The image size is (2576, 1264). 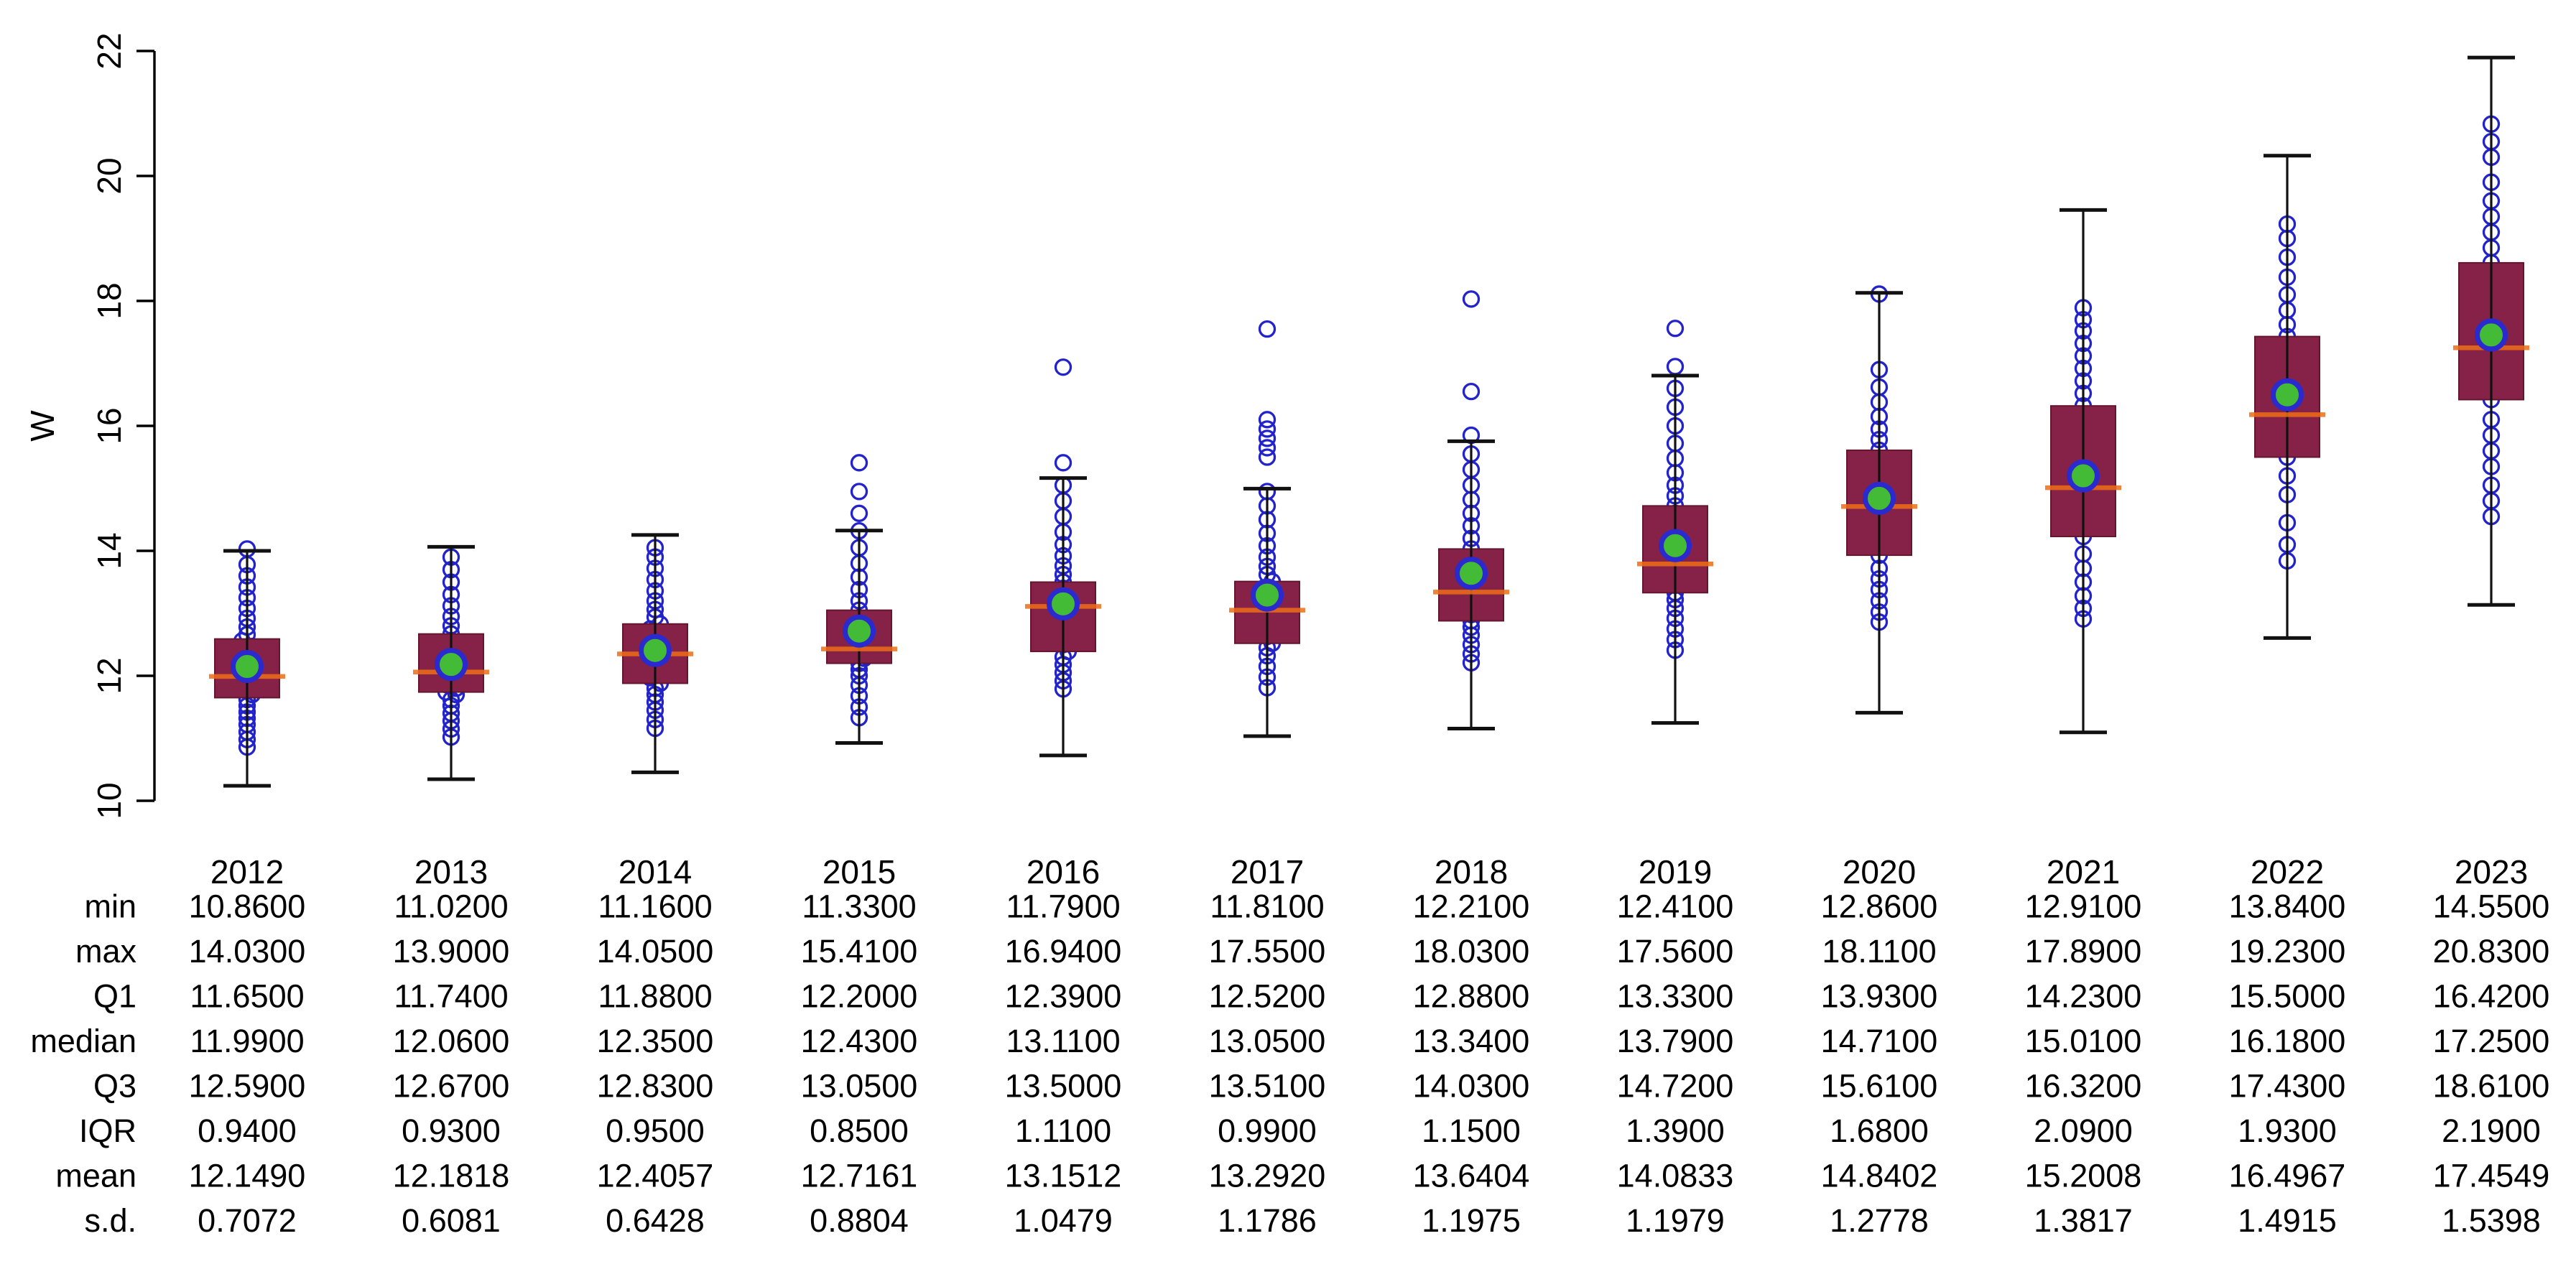 What do you see at coordinates (2083, 1086) in the screenshot?
I see `table-cell: 16.3200` at bounding box center [2083, 1086].